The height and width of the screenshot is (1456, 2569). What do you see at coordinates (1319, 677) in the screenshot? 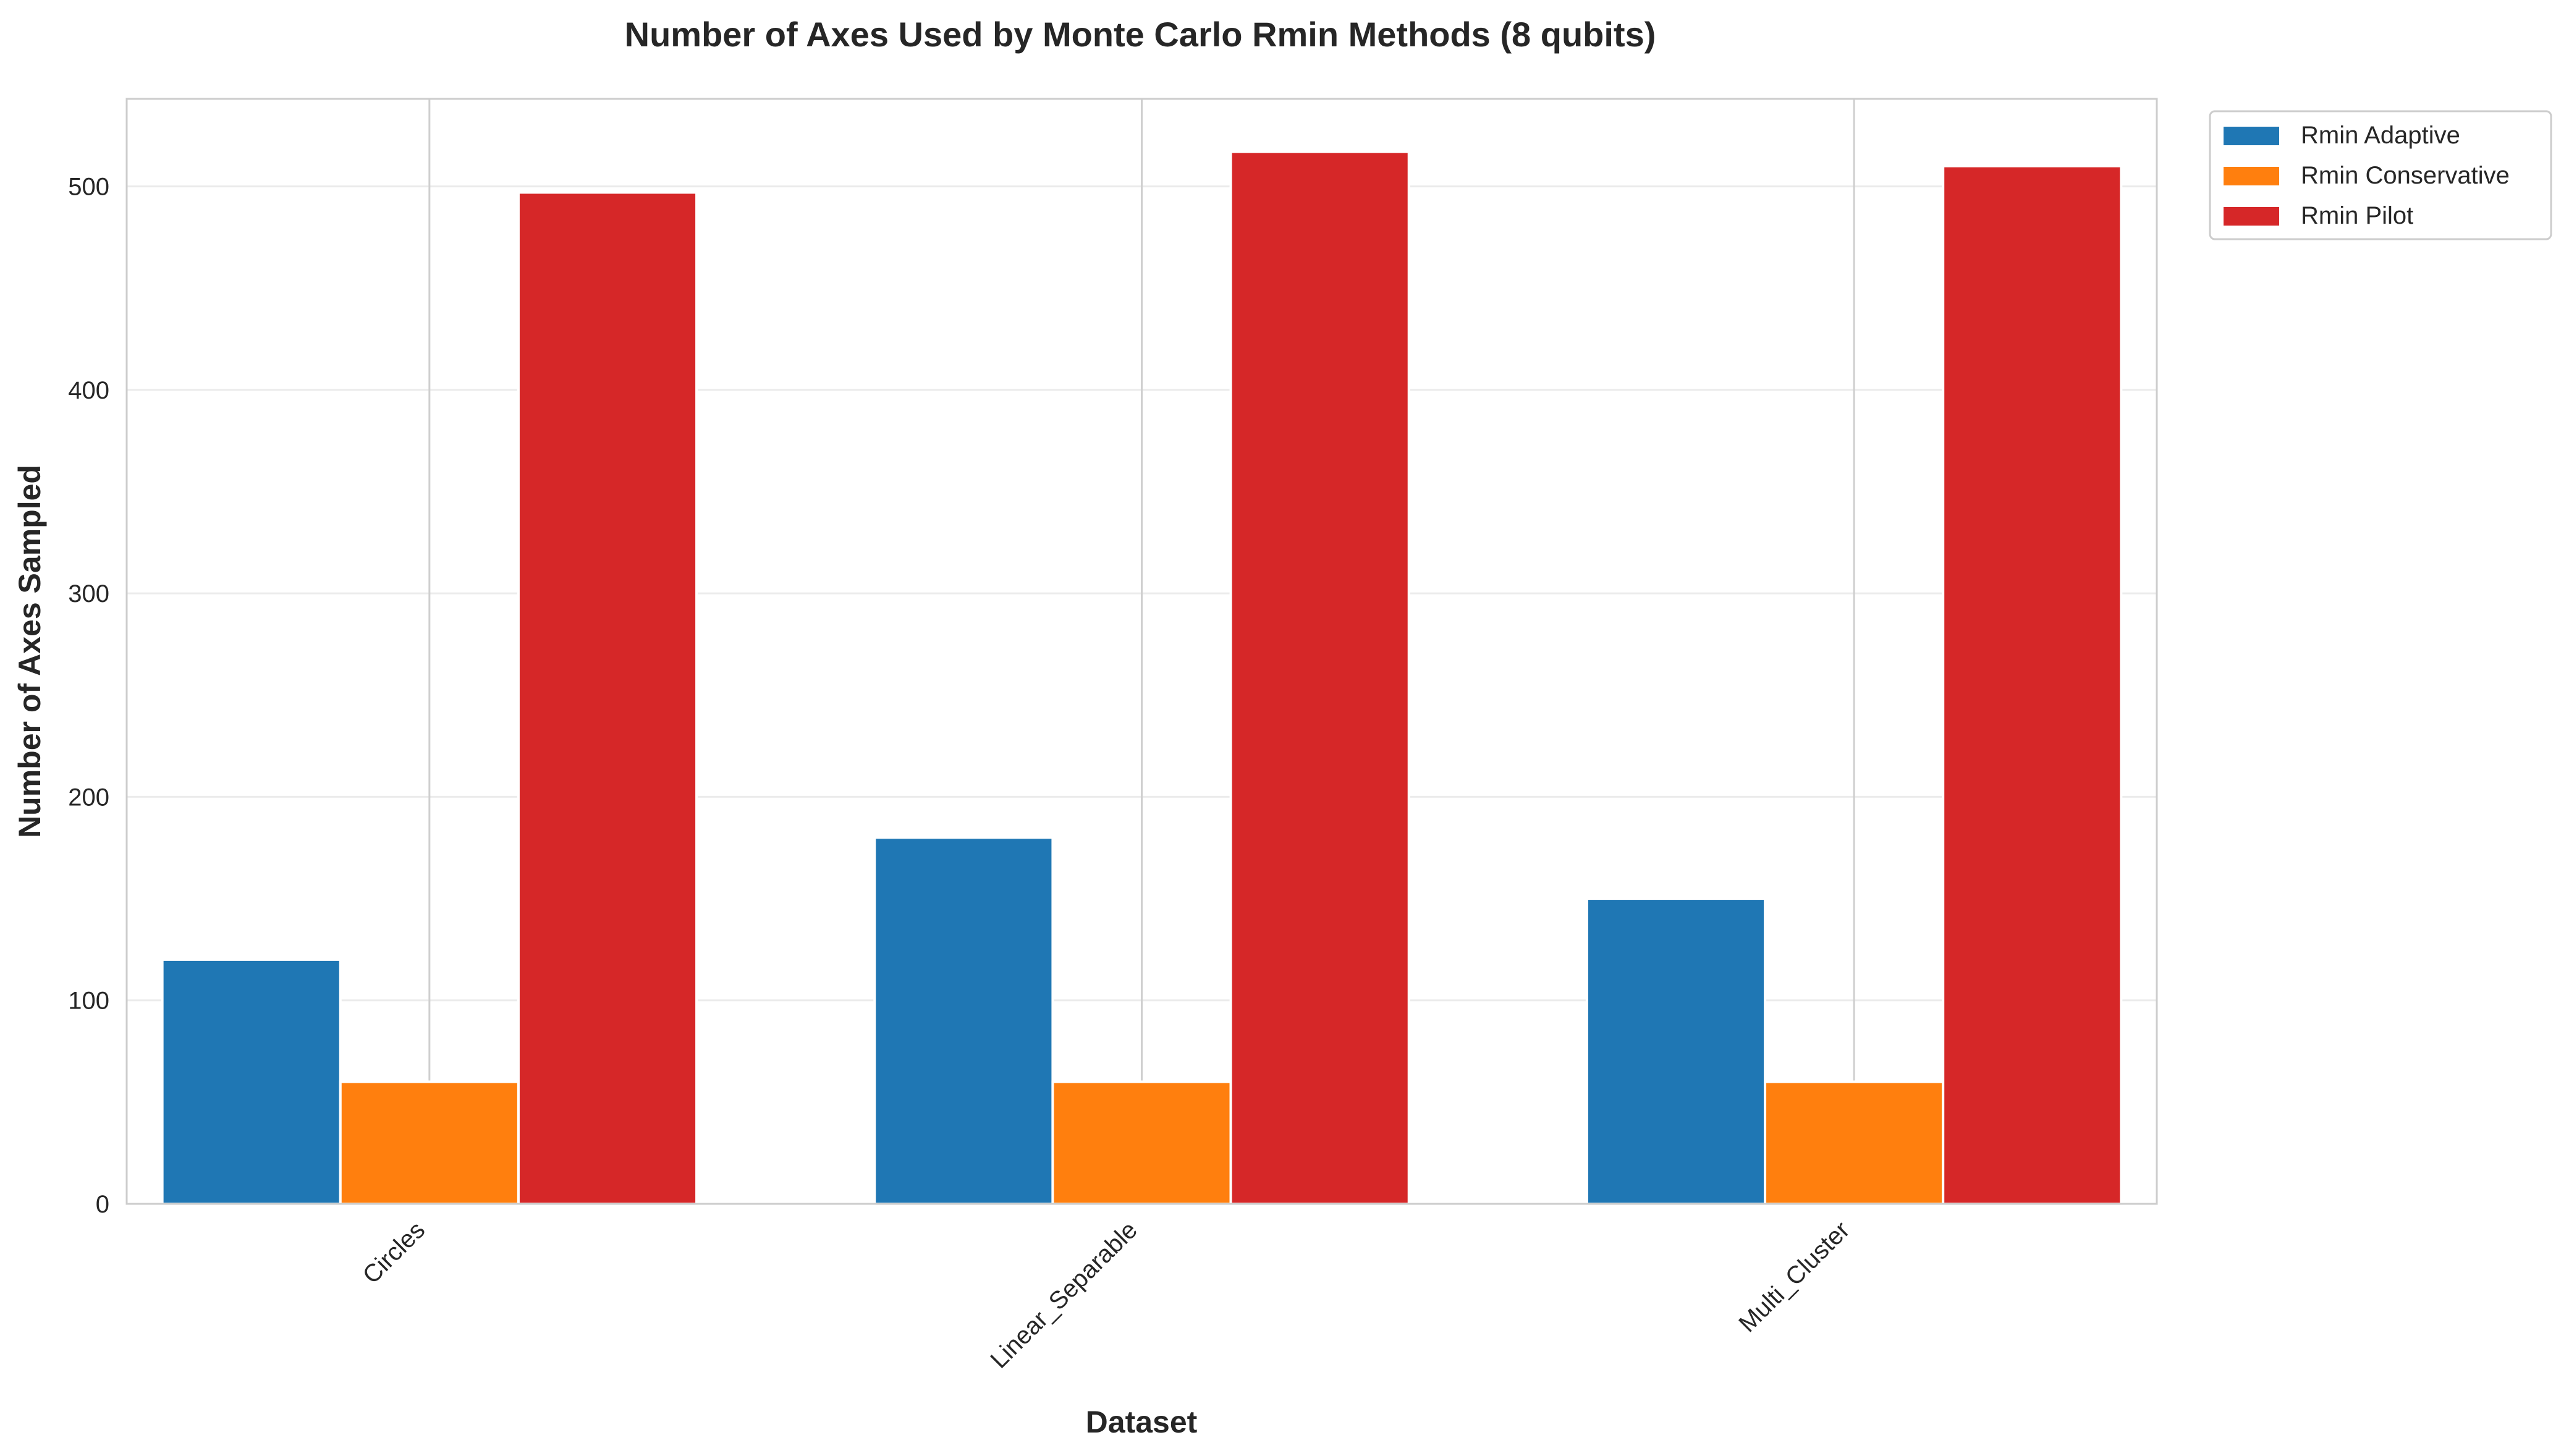
I see `bar-rmin-pilot-linear-separable` at bounding box center [1319, 677].